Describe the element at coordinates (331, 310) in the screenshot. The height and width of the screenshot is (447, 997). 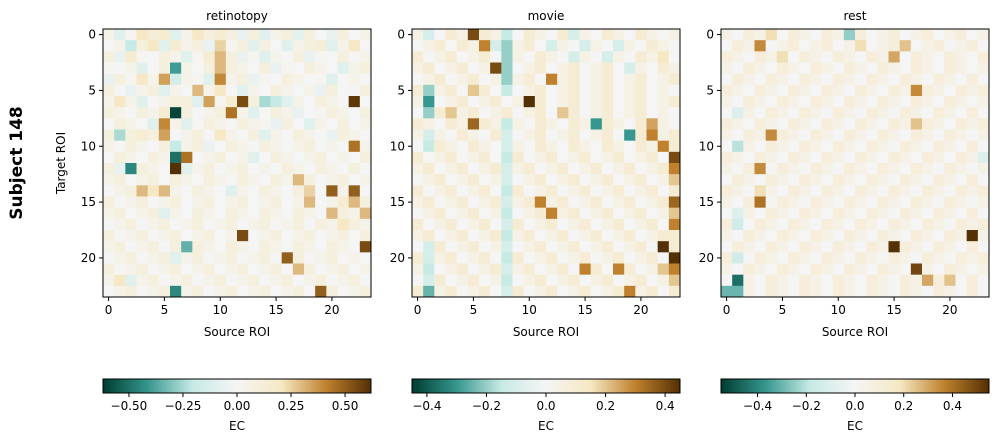
I see `x-tick-label: 20` at that location.